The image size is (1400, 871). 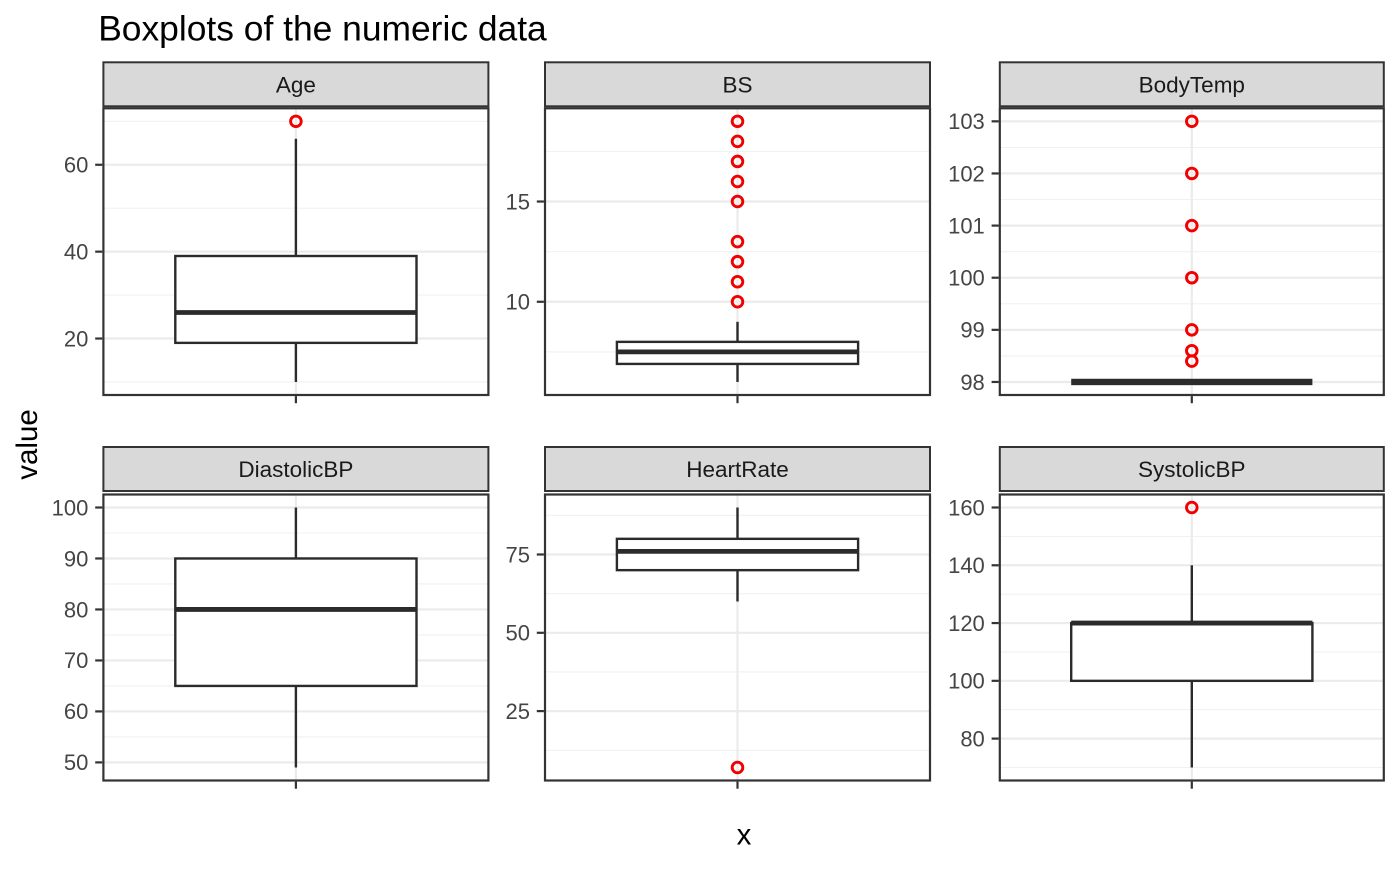 What do you see at coordinates (972, 330) in the screenshot?
I see `svg-text: 99` at bounding box center [972, 330].